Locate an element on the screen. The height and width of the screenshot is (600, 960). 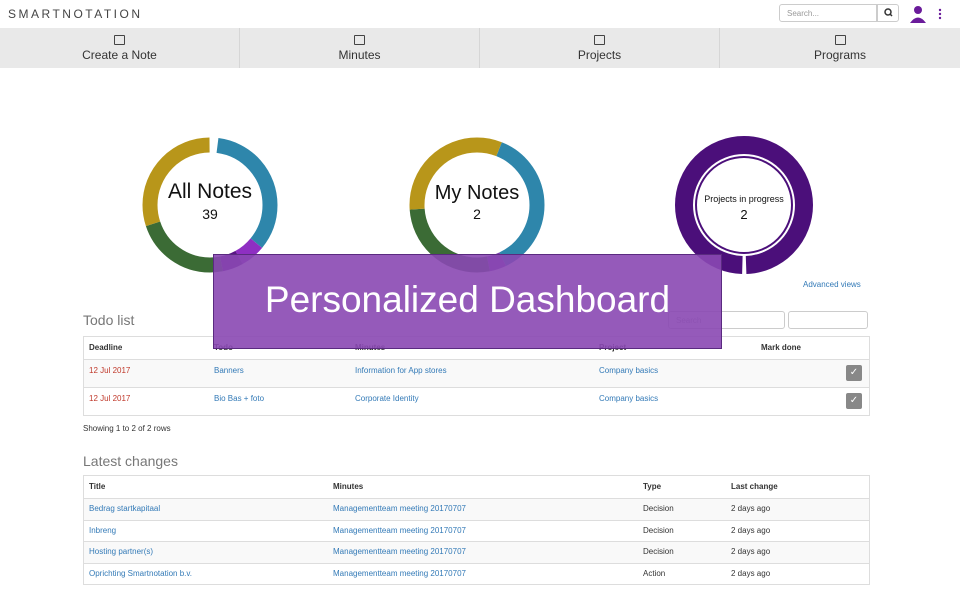
nav-label: Create a Note is located at coordinates (119, 55).